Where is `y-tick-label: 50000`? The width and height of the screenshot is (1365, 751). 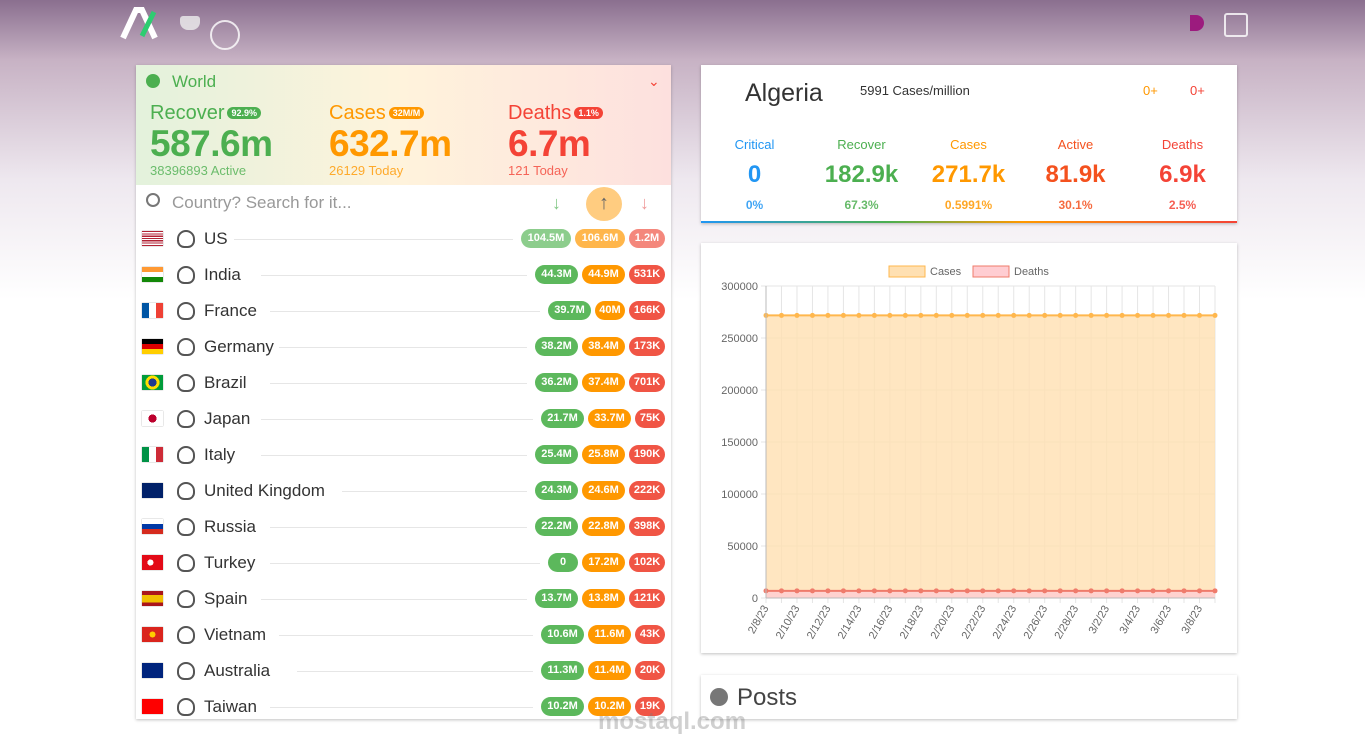 y-tick-label: 50000 is located at coordinates (742, 547).